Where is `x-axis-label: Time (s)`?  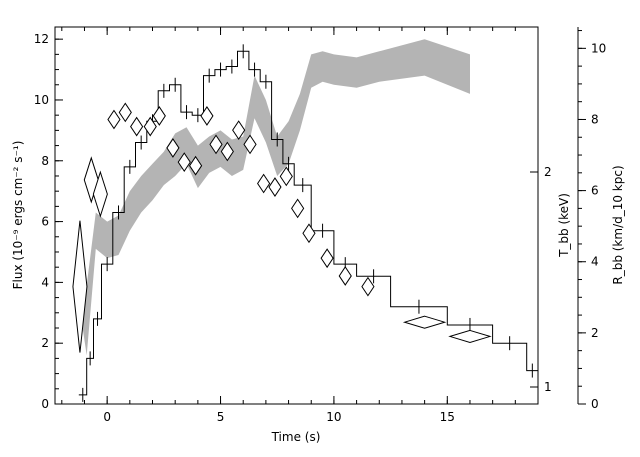 x-axis-label: Time (s) is located at coordinates (296, 437).